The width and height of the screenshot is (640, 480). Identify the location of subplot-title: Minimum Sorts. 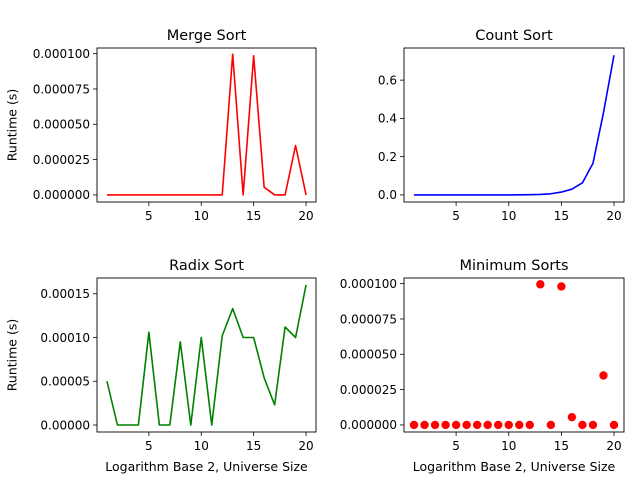
(513, 266).